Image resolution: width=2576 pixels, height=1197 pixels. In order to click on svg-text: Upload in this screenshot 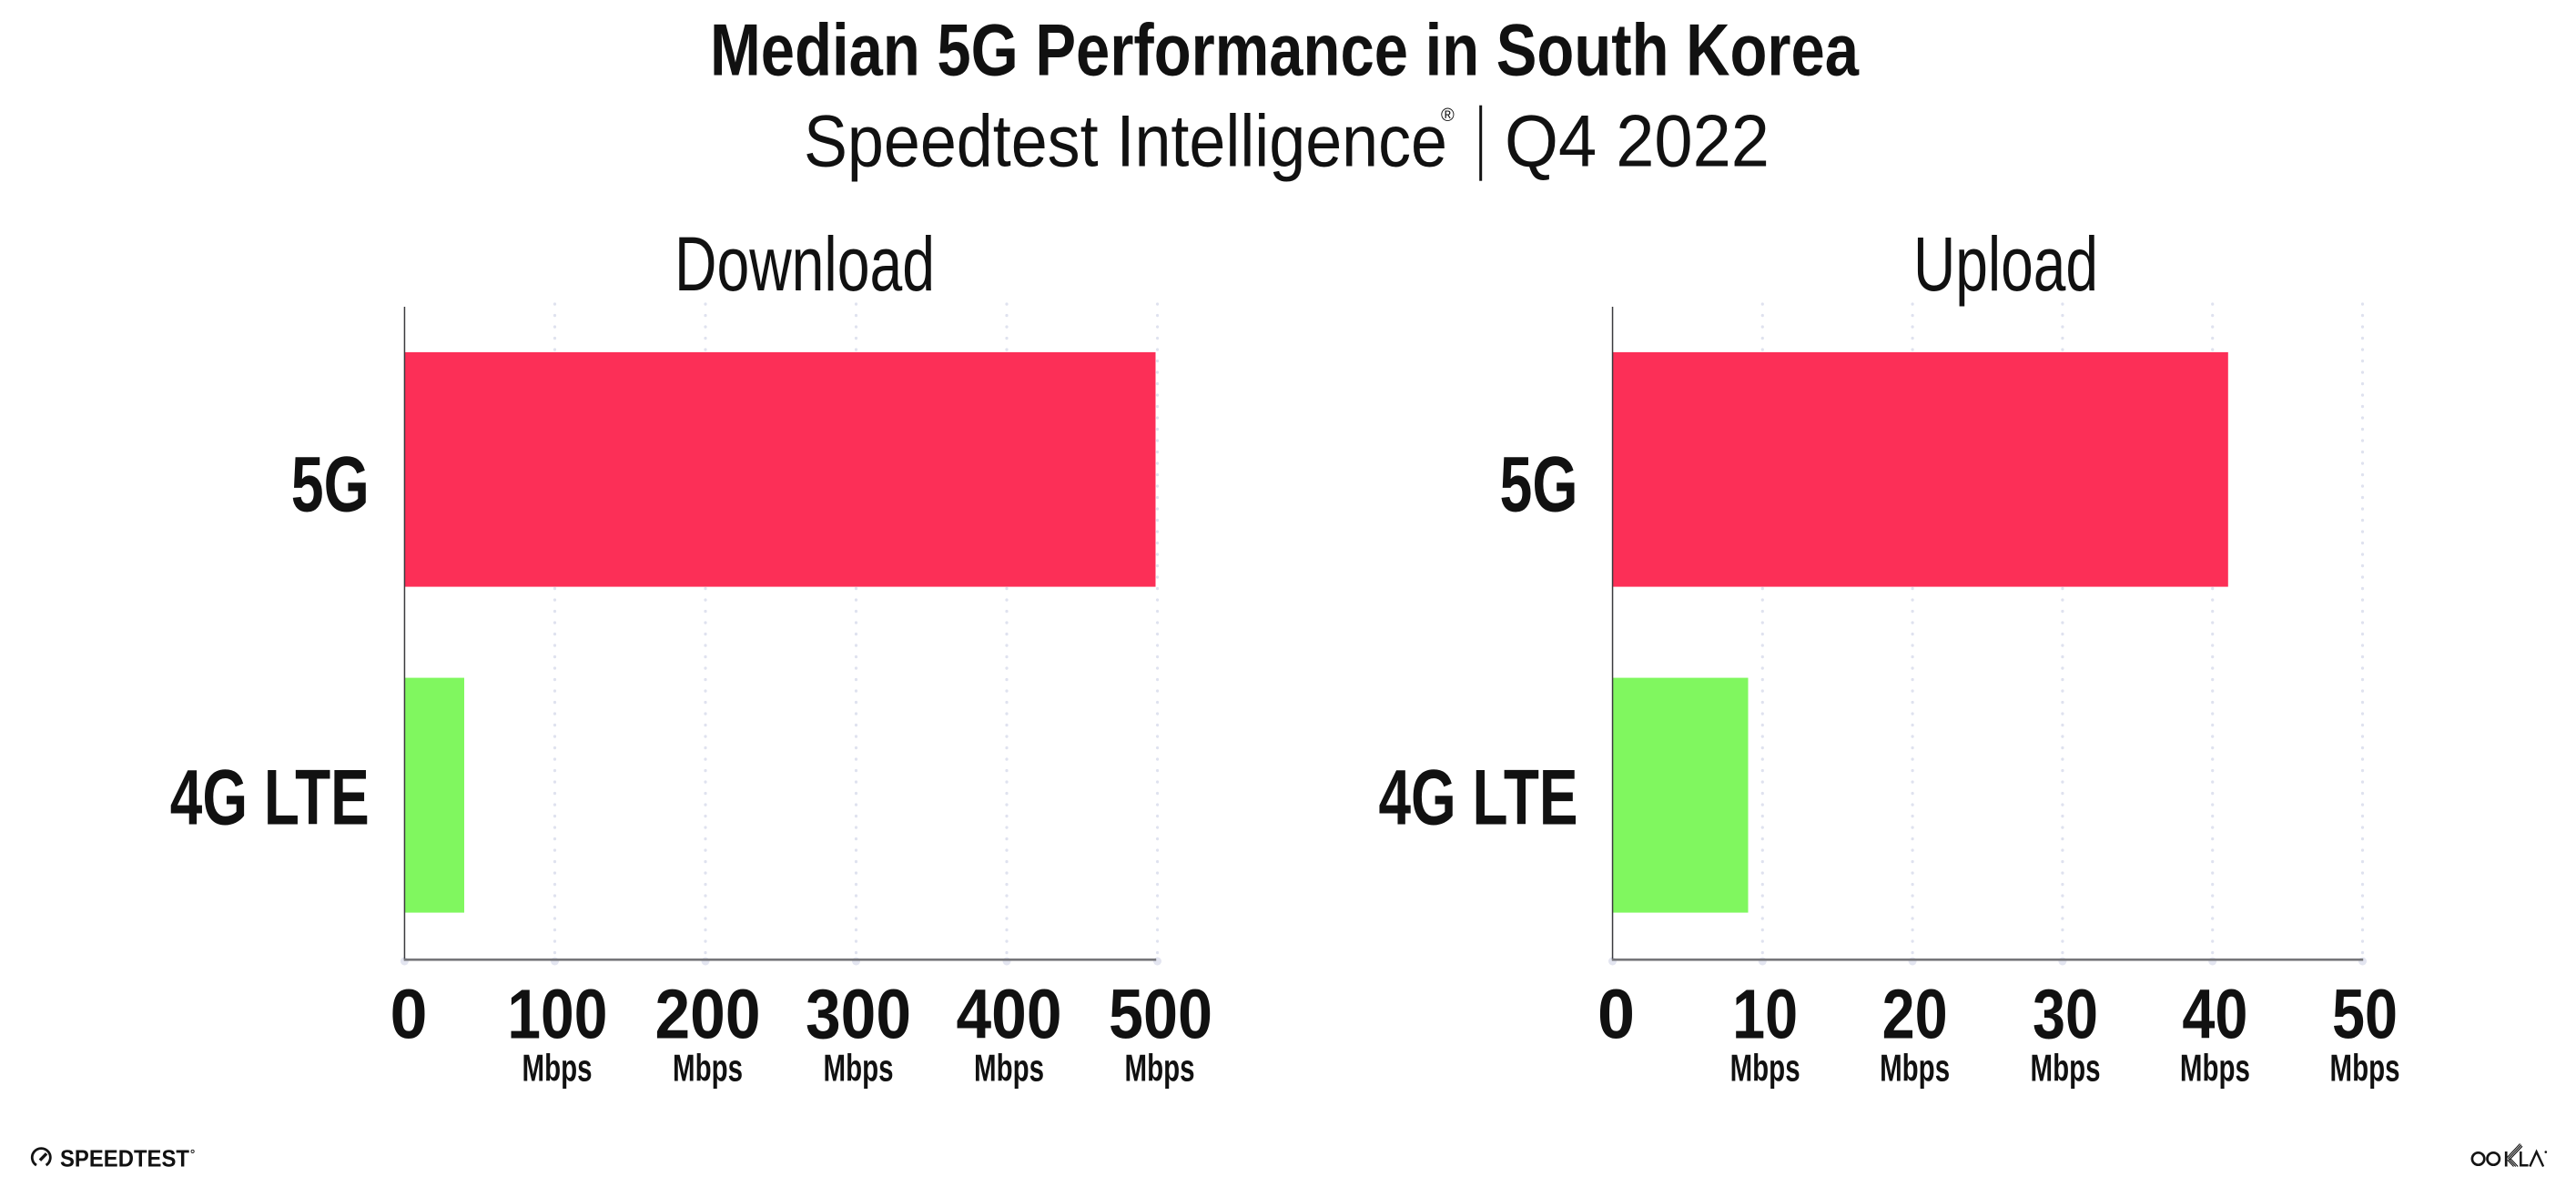, I will do `click(2005, 264)`.